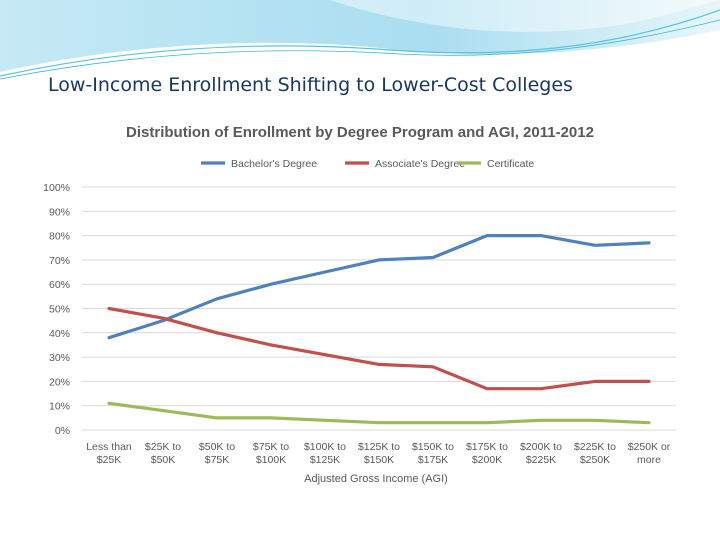  I want to click on x-tick-label: $225K to $250K, so click(595, 453).